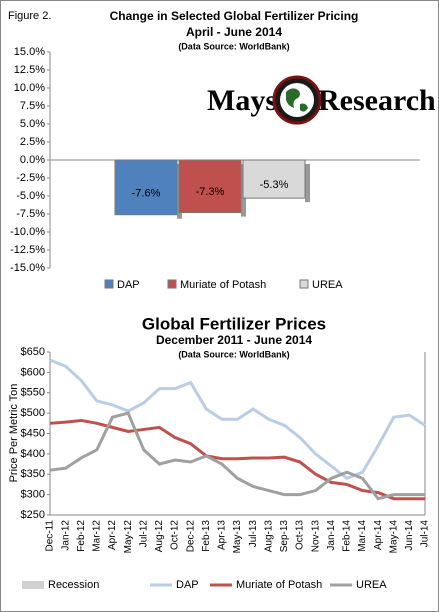 The image size is (439, 612). What do you see at coordinates (378, 535) in the screenshot?
I see `x-tick-label: Apr-14` at bounding box center [378, 535].